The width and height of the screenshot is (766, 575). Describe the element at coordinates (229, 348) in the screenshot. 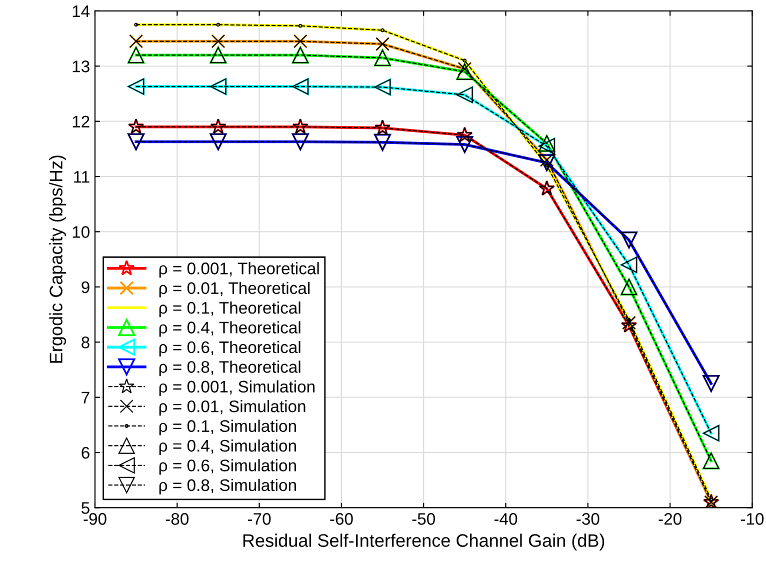

I see `legend-label: ρ = 0.6, Theoretical` at that location.